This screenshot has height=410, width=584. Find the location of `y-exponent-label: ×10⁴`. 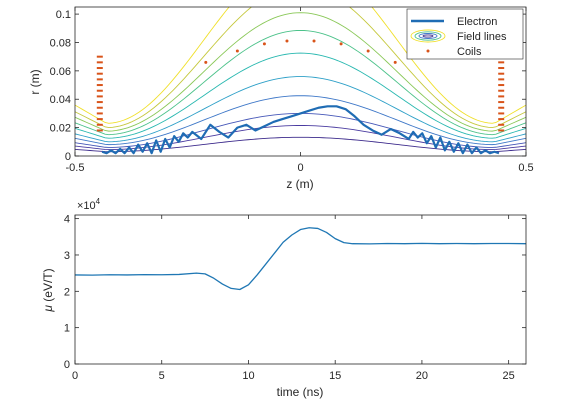

y-exponent-label: ×10⁴ is located at coordinates (89, 204).